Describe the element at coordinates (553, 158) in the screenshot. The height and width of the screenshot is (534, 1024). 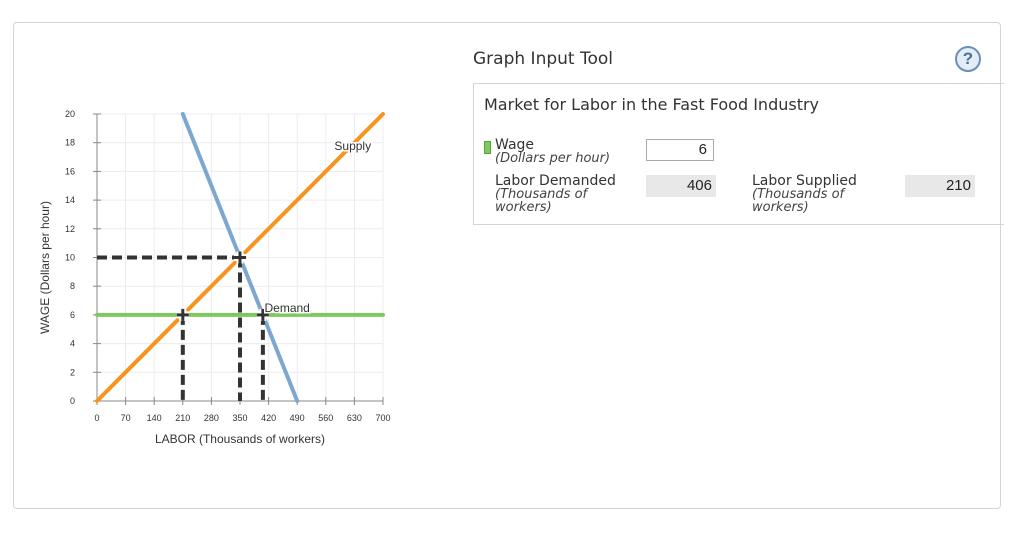
I see `wage-unit: (Dollars per hour)` at that location.